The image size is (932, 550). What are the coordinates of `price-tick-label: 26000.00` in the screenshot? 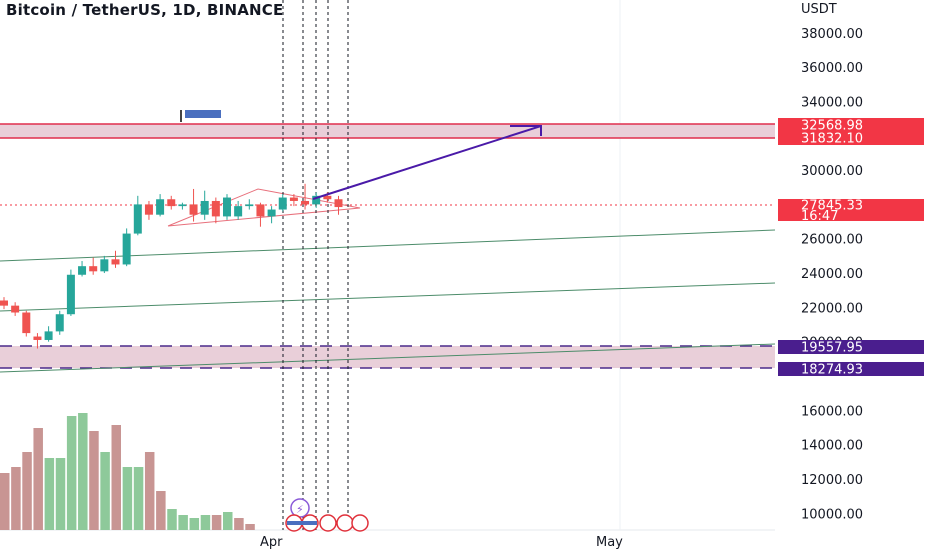 It's located at (832, 240).